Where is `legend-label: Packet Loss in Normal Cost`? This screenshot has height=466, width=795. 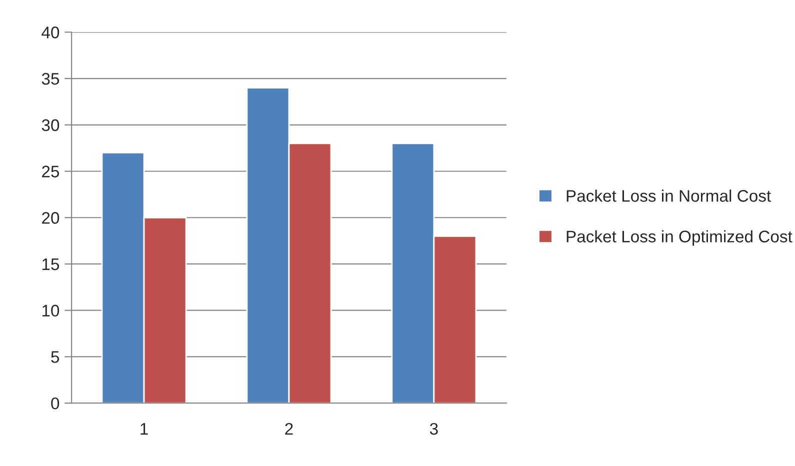
legend-label: Packet Loss in Normal Cost is located at coordinates (668, 196).